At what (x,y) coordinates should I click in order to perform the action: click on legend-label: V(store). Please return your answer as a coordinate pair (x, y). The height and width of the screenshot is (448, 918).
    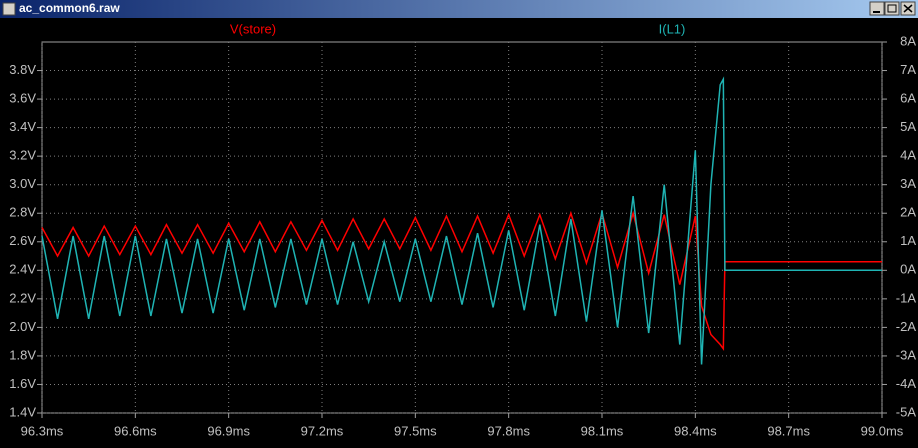
    Looking at the image, I should click on (253, 28).